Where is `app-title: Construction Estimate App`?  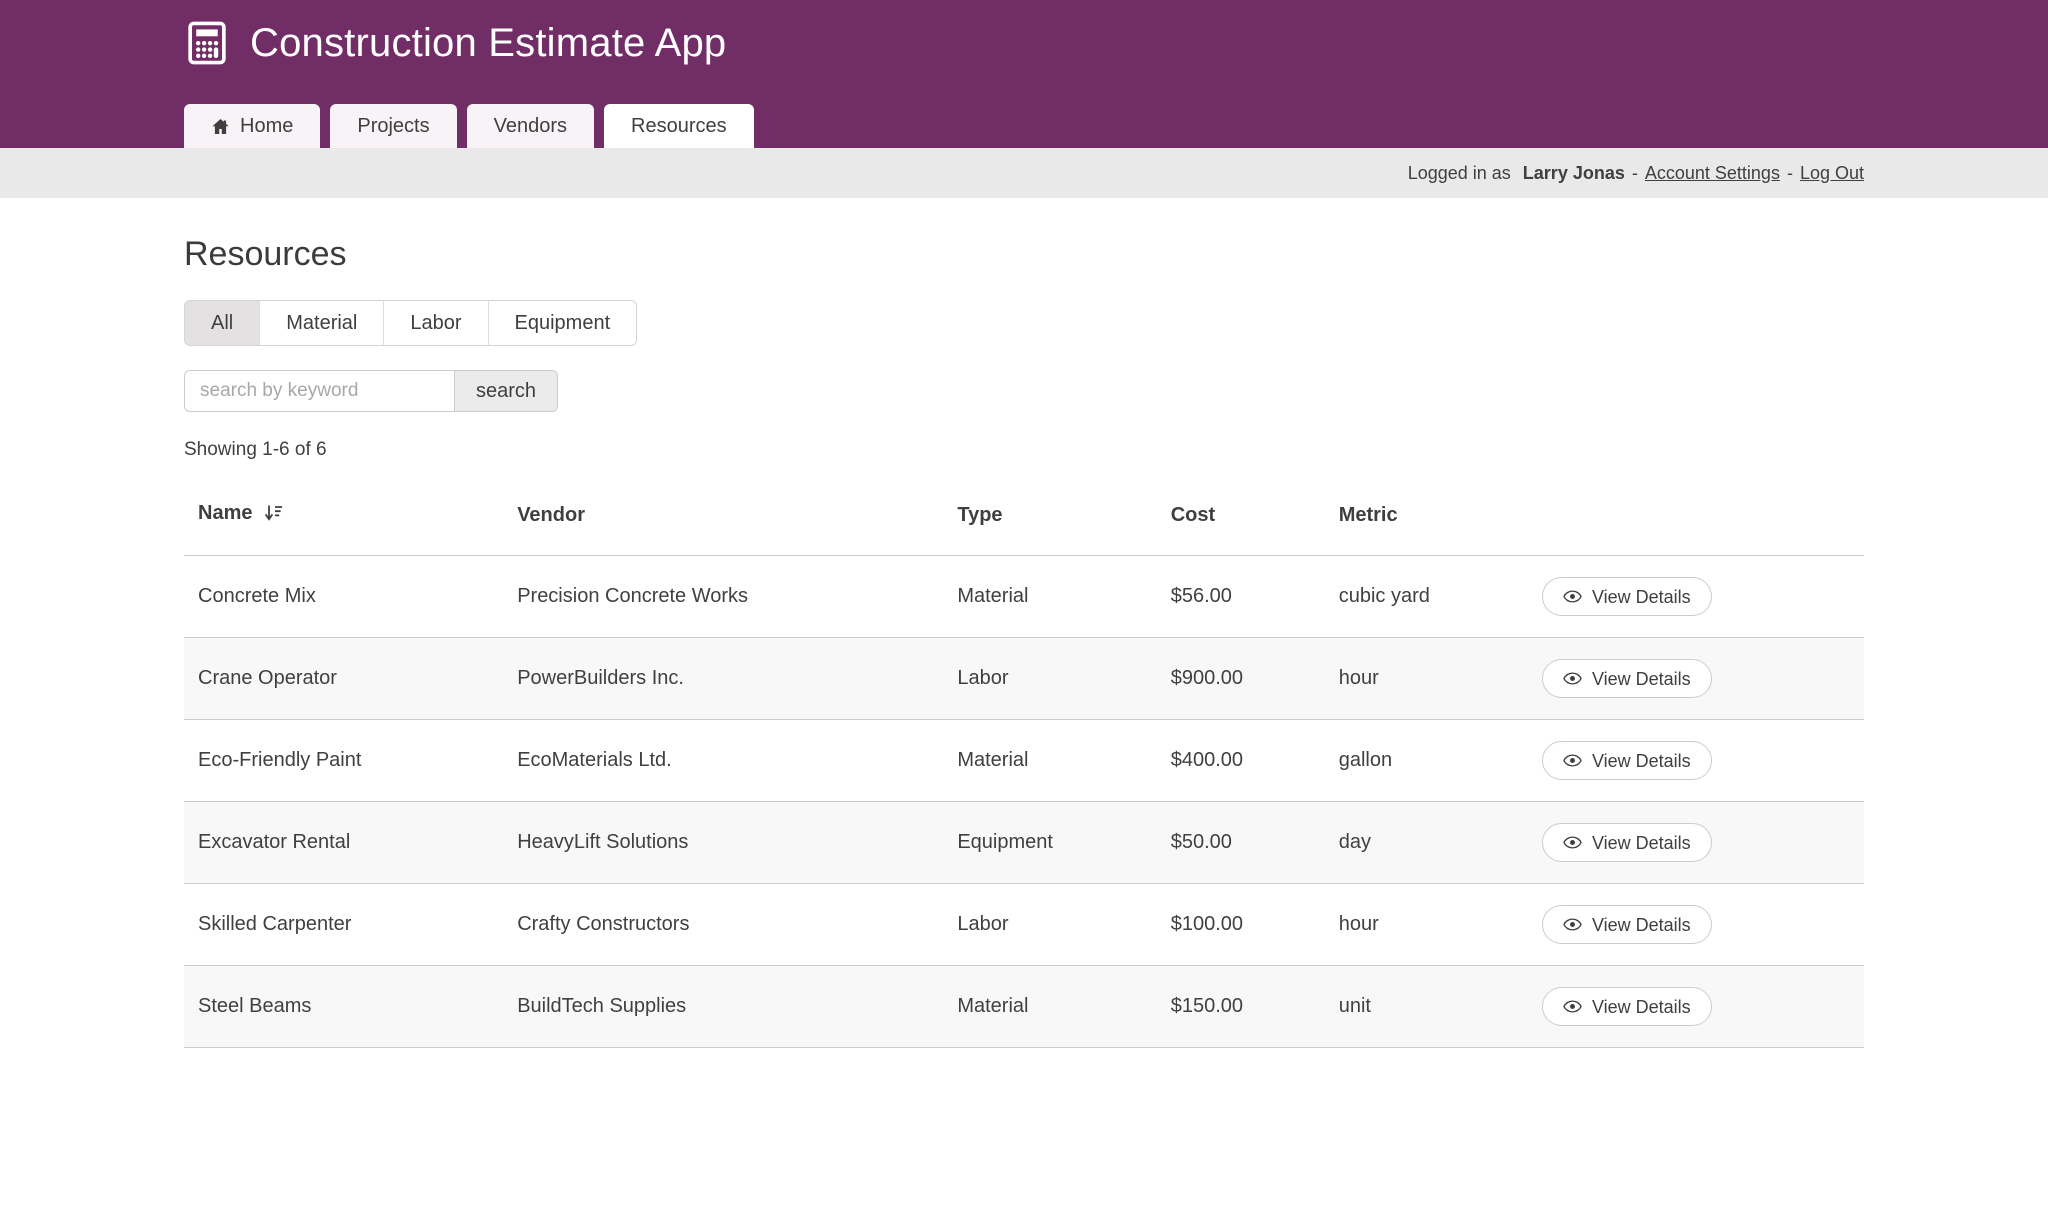
app-title: Construction Estimate App is located at coordinates (488, 42).